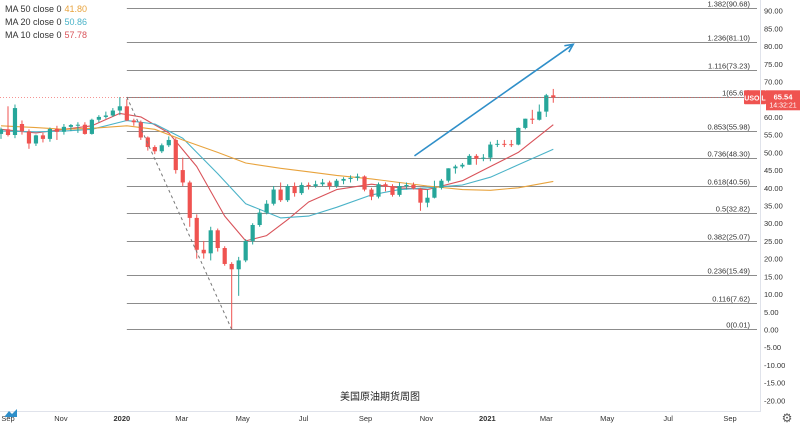 The width and height of the screenshot is (800, 425). What do you see at coordinates (773, 223) in the screenshot?
I see `price-tick-label: 30.00` at bounding box center [773, 223].